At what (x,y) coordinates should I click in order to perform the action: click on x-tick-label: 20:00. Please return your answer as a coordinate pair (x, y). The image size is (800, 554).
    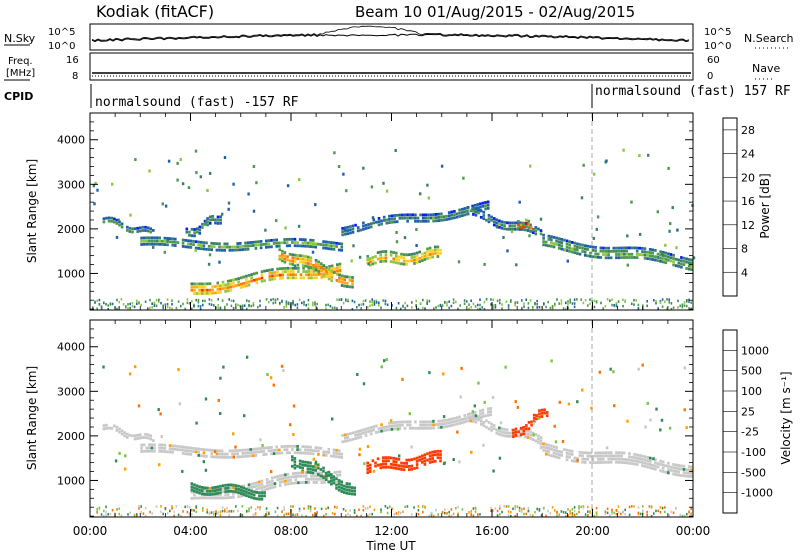
    Looking at the image, I should click on (592, 531).